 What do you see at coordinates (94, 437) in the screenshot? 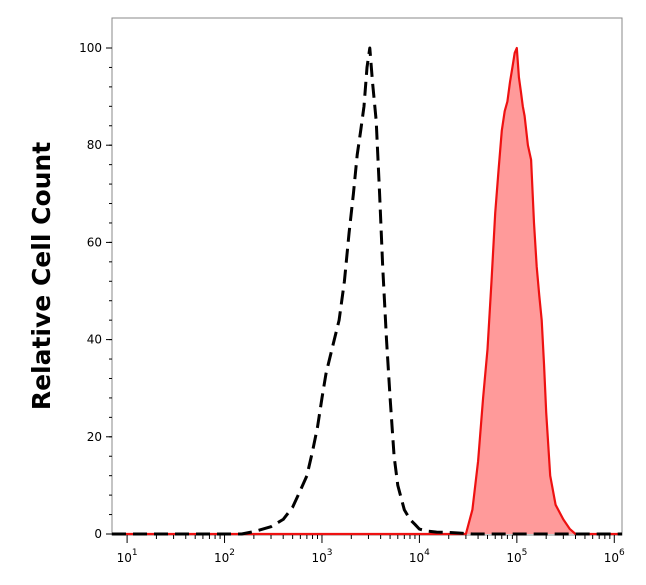
I see `y-tick-label: 20` at bounding box center [94, 437].